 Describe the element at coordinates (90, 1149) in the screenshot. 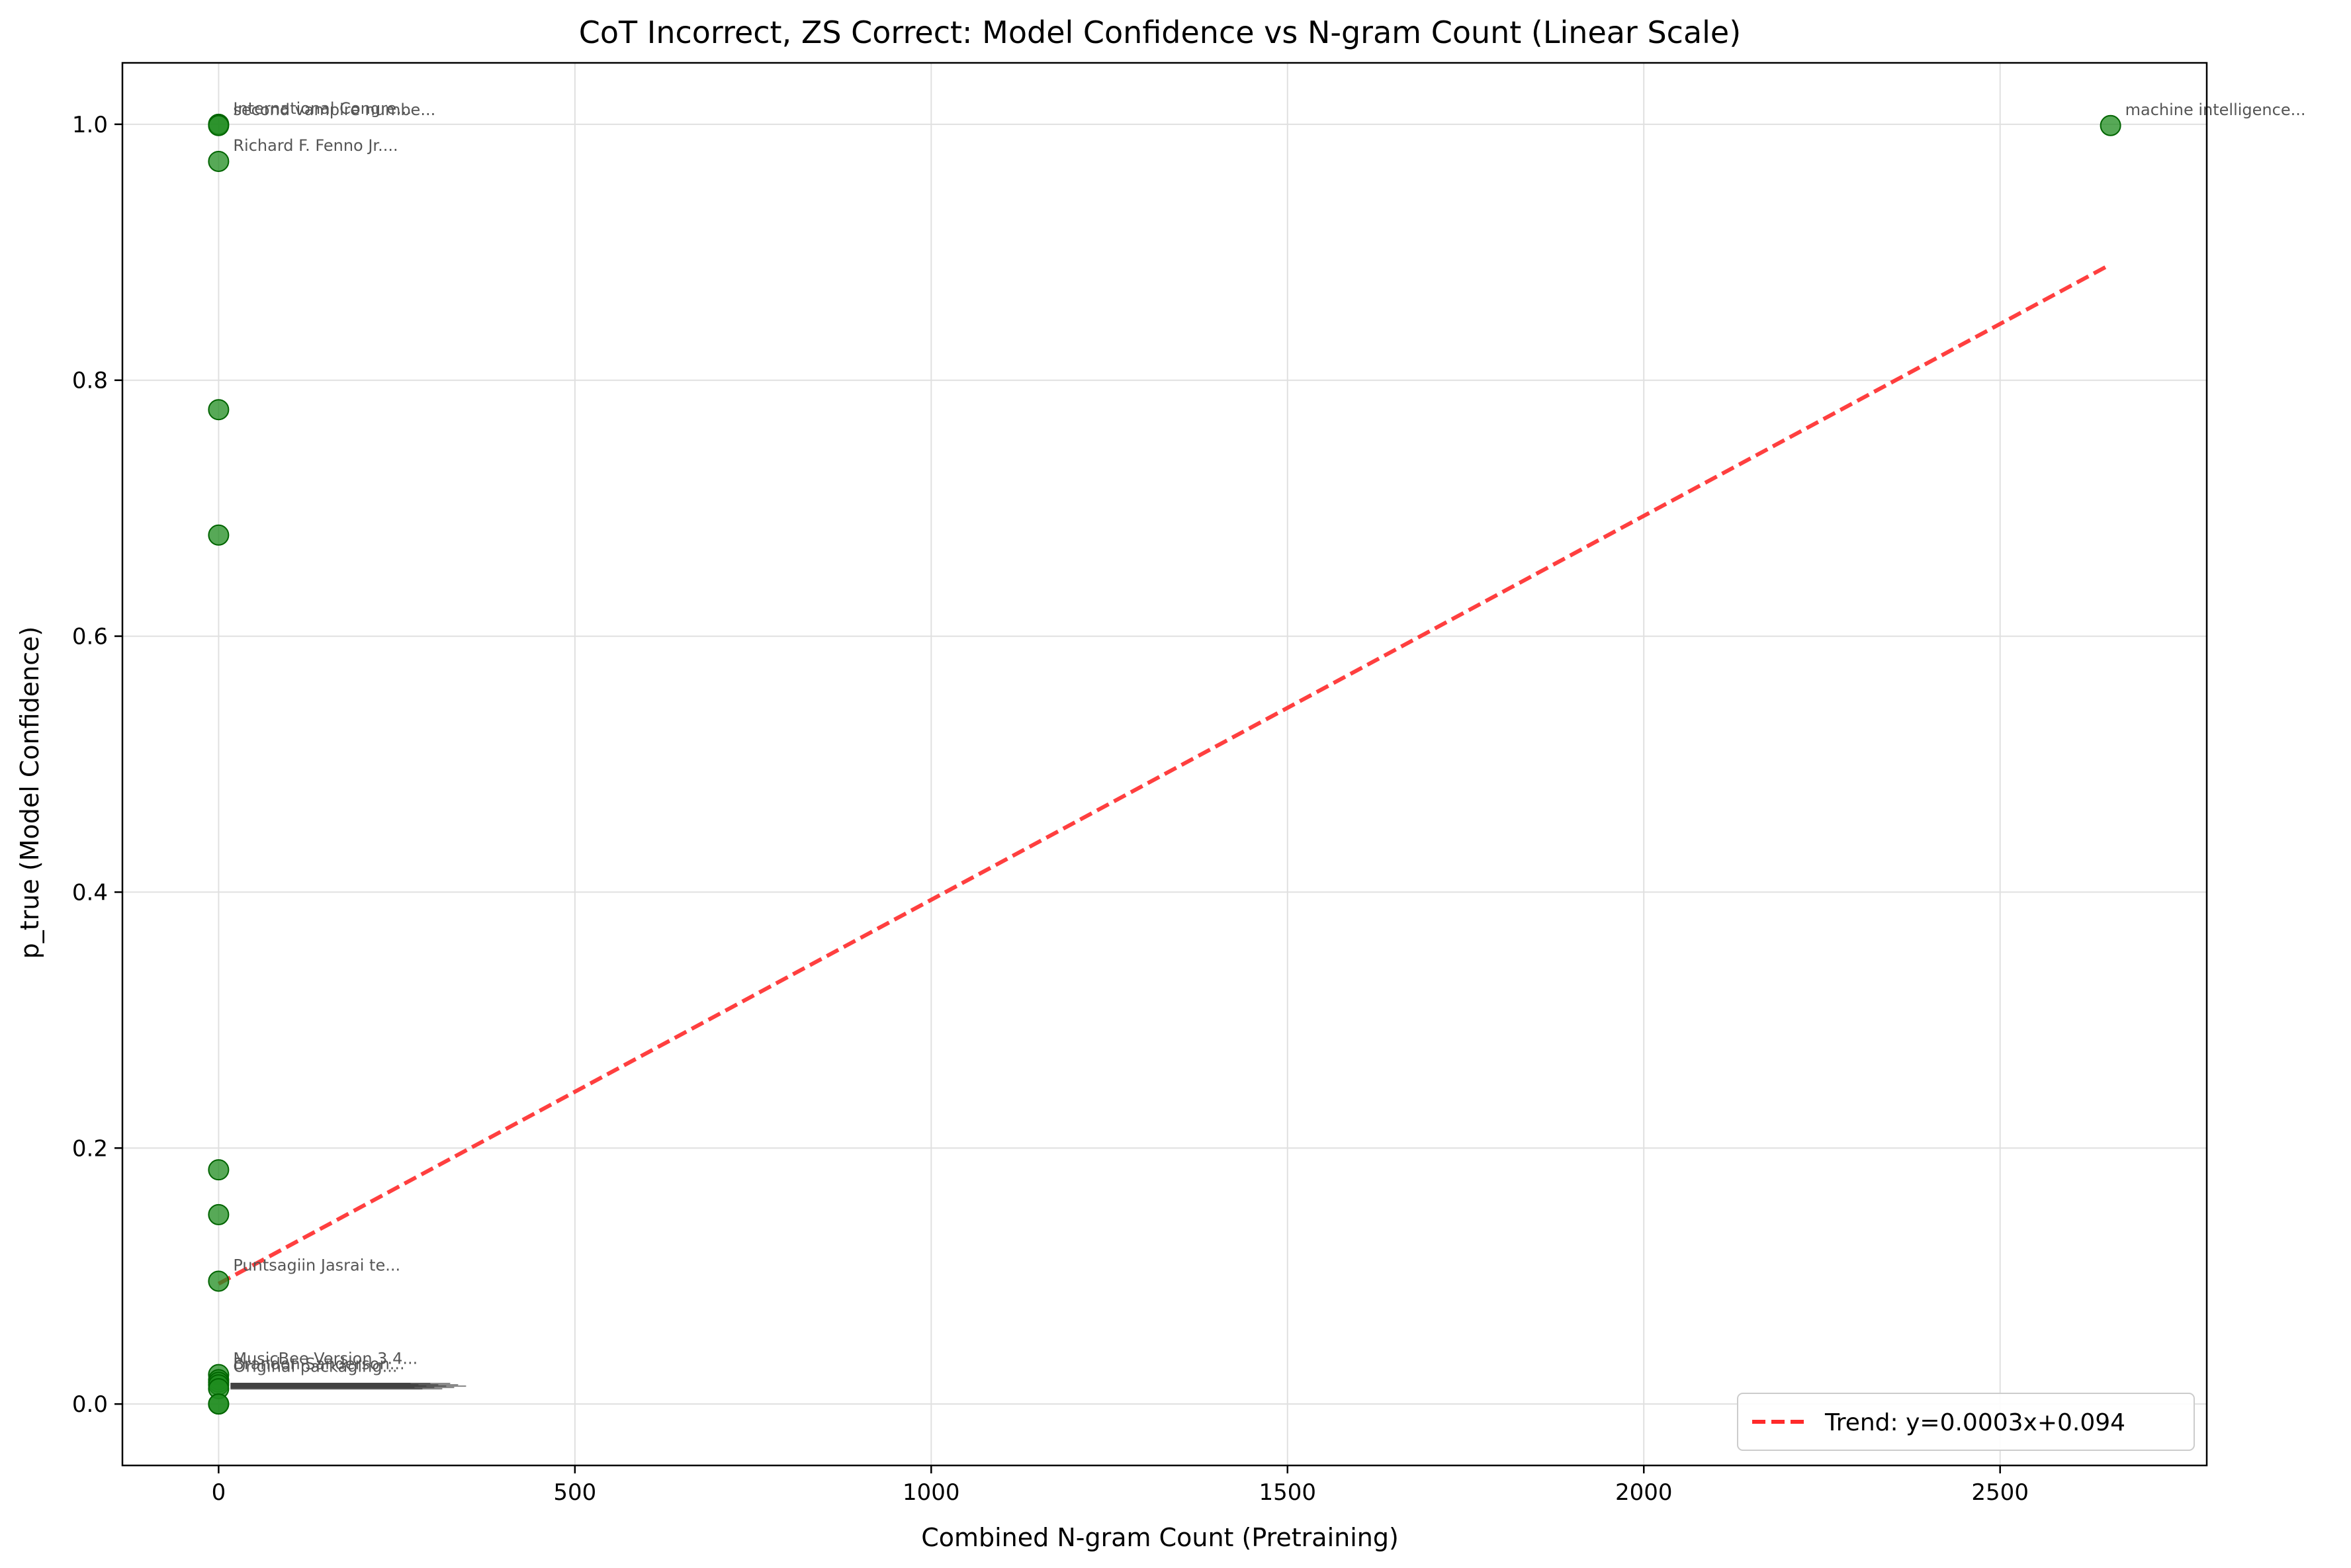

I see `y-tick-label: 0.2` at that location.